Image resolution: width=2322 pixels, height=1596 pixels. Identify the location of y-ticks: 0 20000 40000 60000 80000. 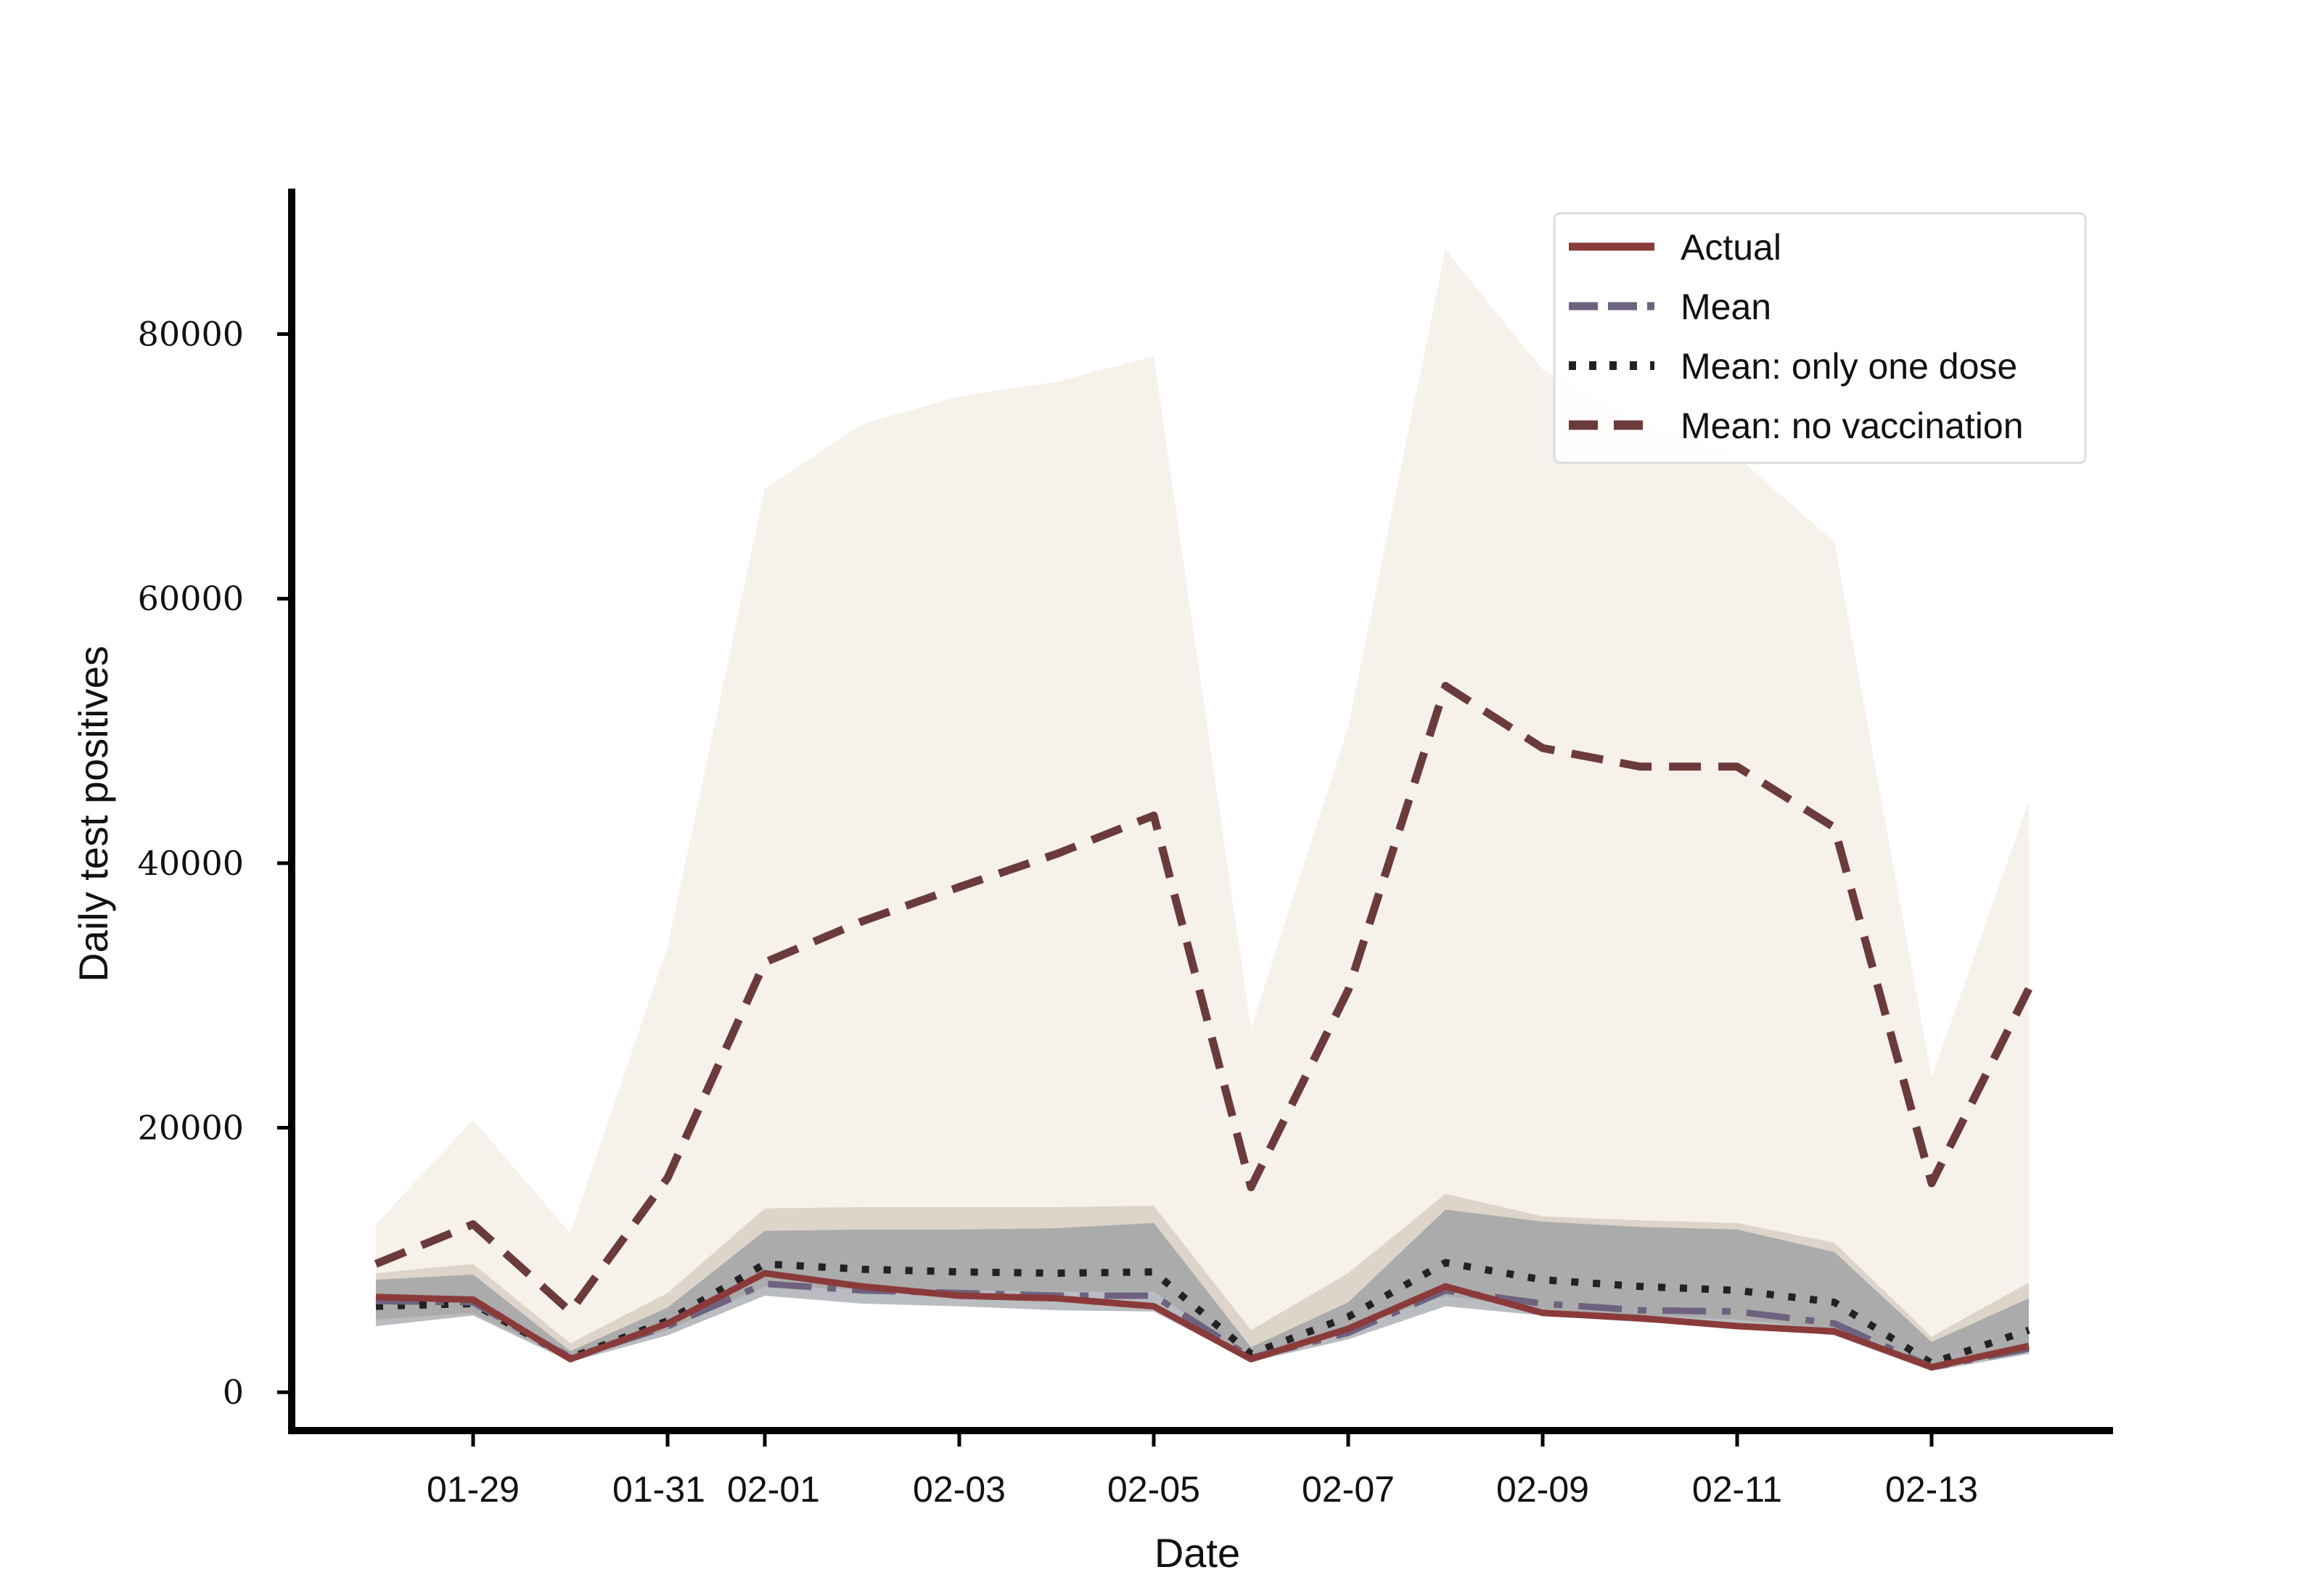
(215, 864).